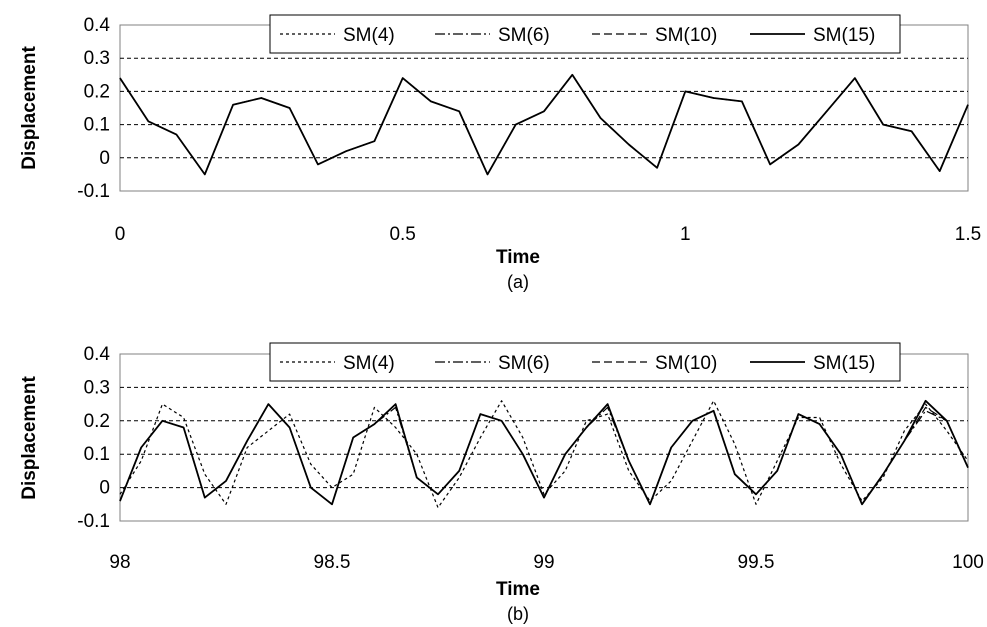 The image size is (987, 627). What do you see at coordinates (968, 562) in the screenshot?
I see `x-tick-label: 100` at bounding box center [968, 562].